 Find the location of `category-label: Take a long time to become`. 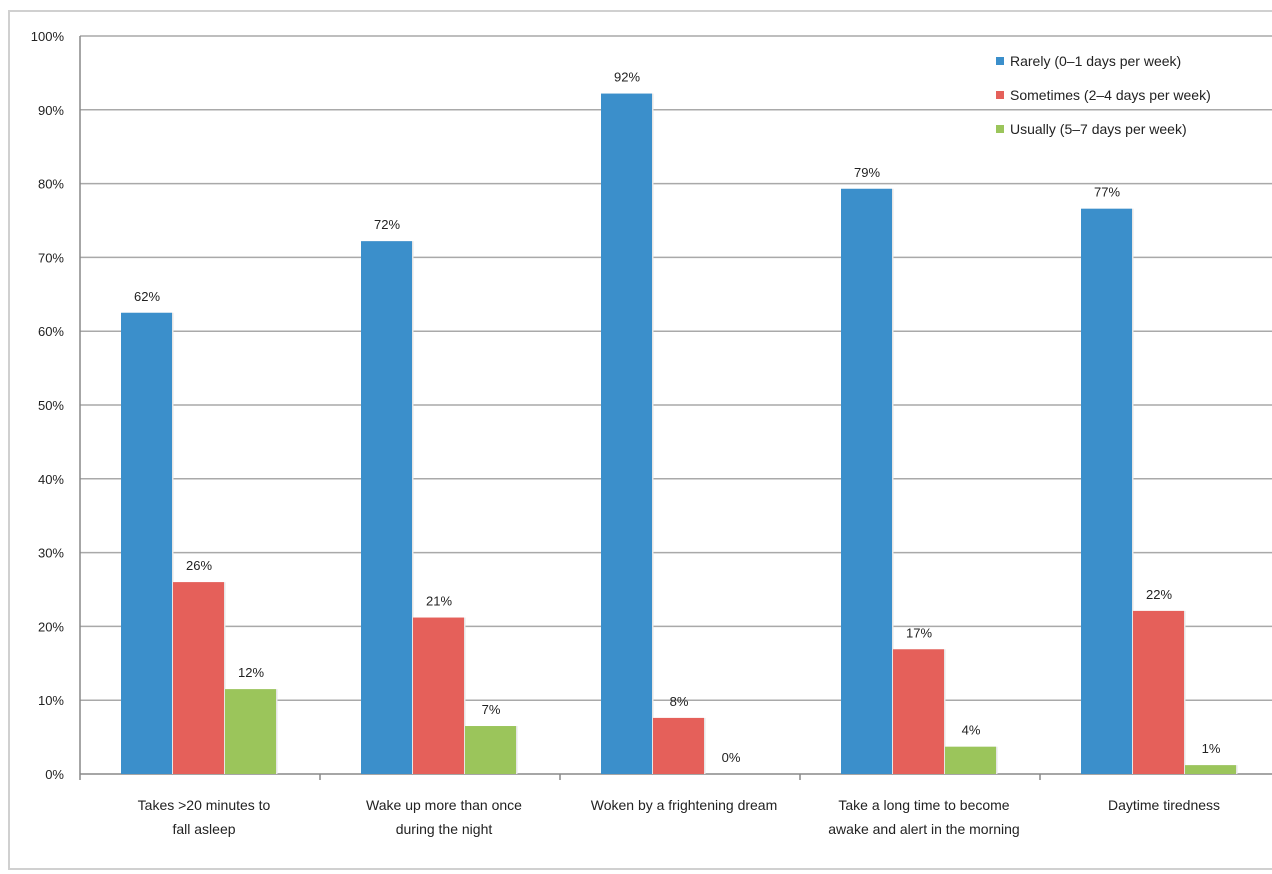

category-label: Take a long time to become is located at coordinates (923, 805).